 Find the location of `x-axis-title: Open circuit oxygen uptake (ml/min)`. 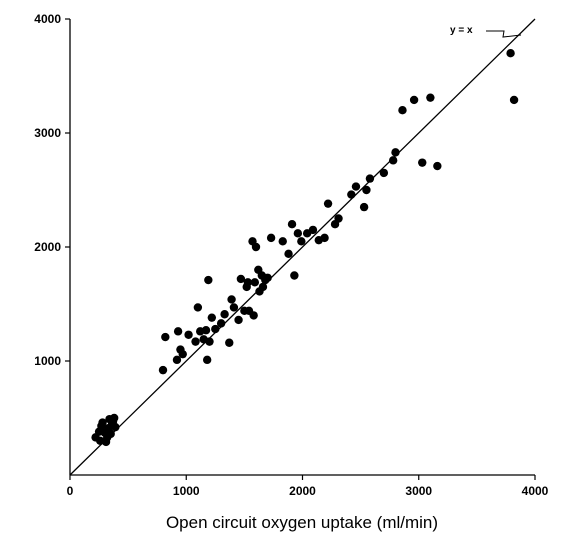

x-axis-title: Open circuit oxygen uptake (ml/min) is located at coordinates (302, 522).